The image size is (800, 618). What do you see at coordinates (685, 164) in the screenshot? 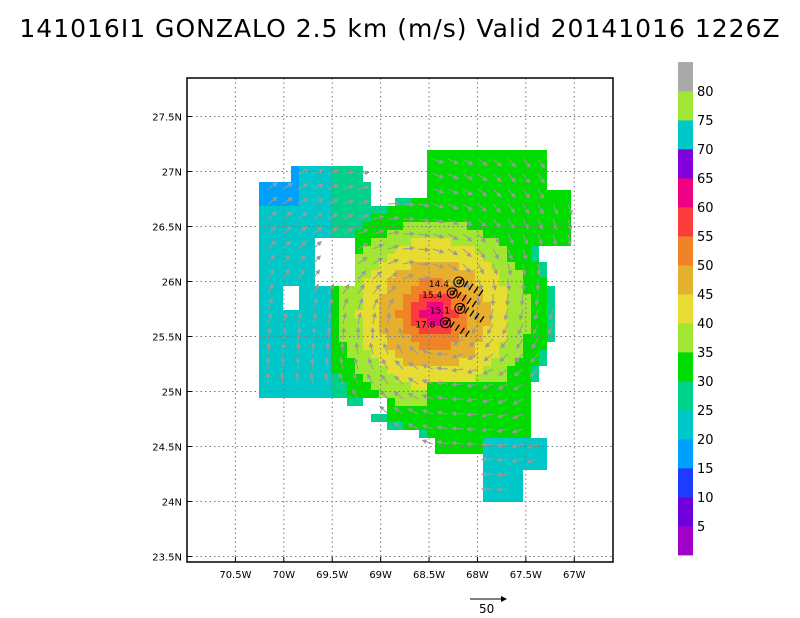
I see `colorbar-segment` at bounding box center [685, 164].